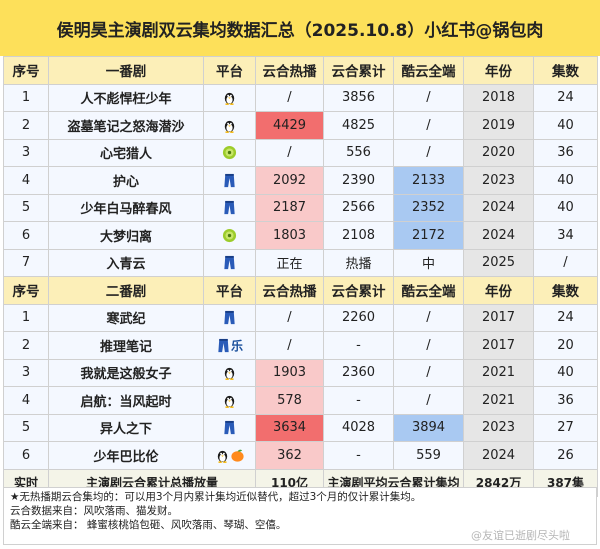  I want to click on year-cell: 2023, so click(498, 180).